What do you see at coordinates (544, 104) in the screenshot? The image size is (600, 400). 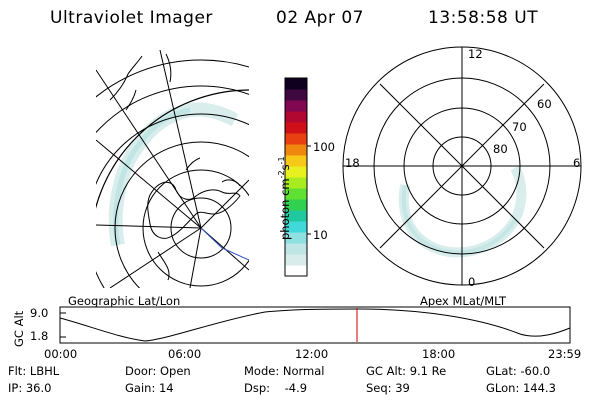 I see `mlat-label-60: 60` at bounding box center [544, 104].